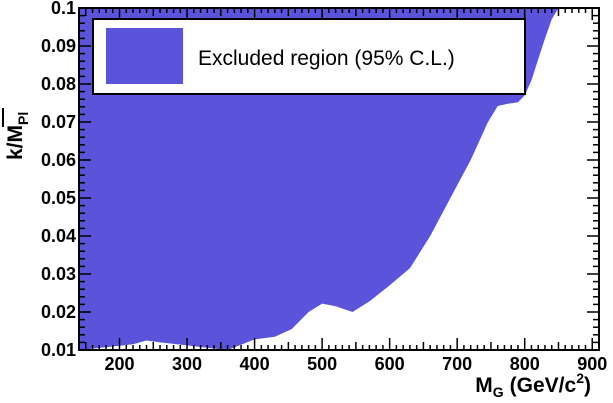  What do you see at coordinates (390, 364) in the screenshot?
I see `x-tick-label: 600` at bounding box center [390, 364].